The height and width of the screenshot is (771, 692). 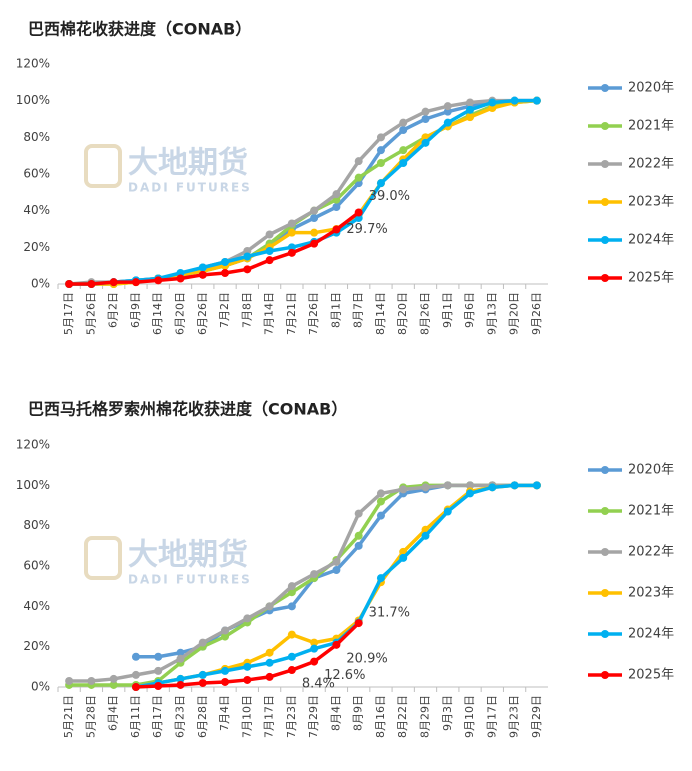 I want to click on x-tick-label: 8月14日, so click(x=380, y=313).